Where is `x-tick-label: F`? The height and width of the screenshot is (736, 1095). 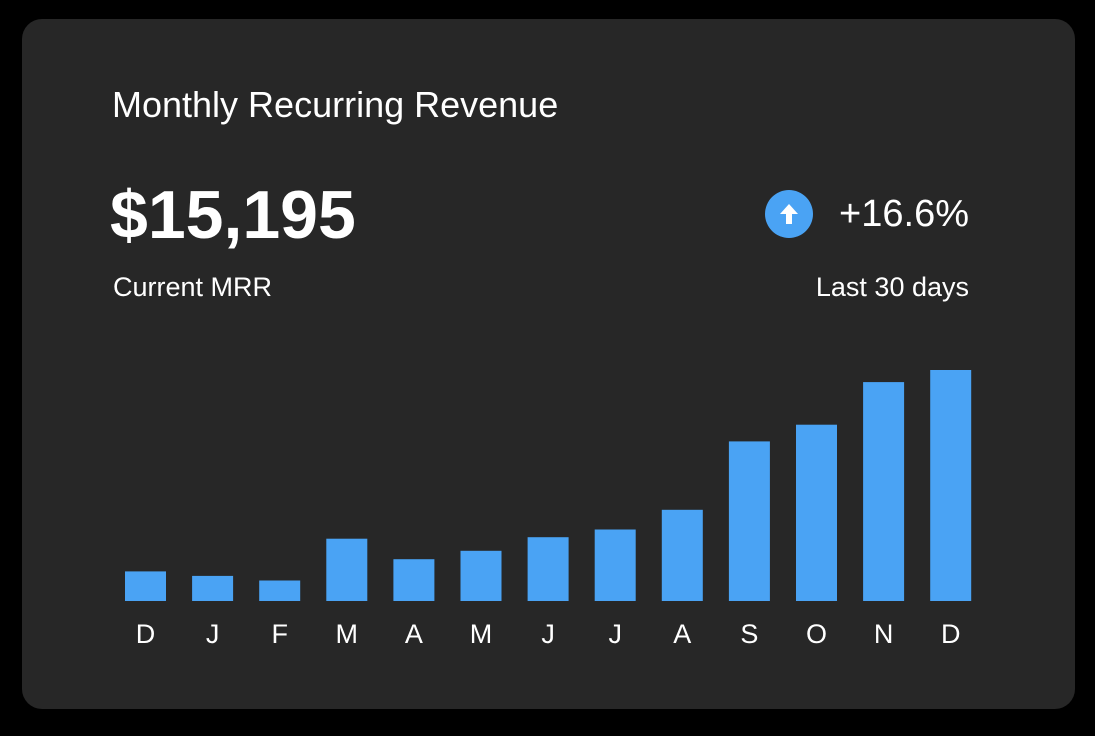 x-tick-label: F is located at coordinates (279, 634).